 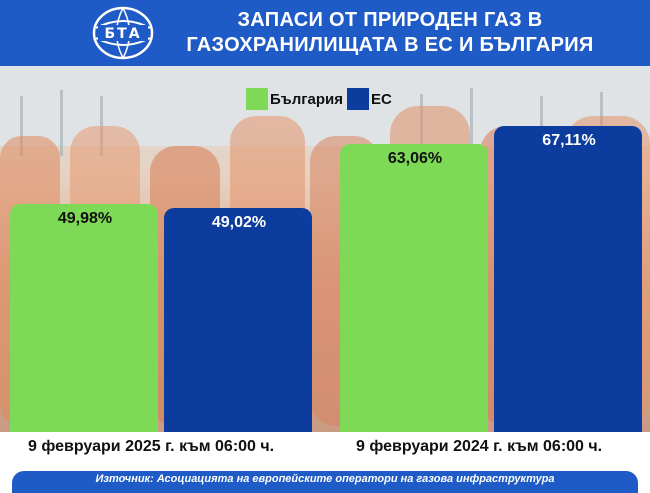 I want to click on data-label-bulgaria-1: 63,06%, so click(x=415, y=159).